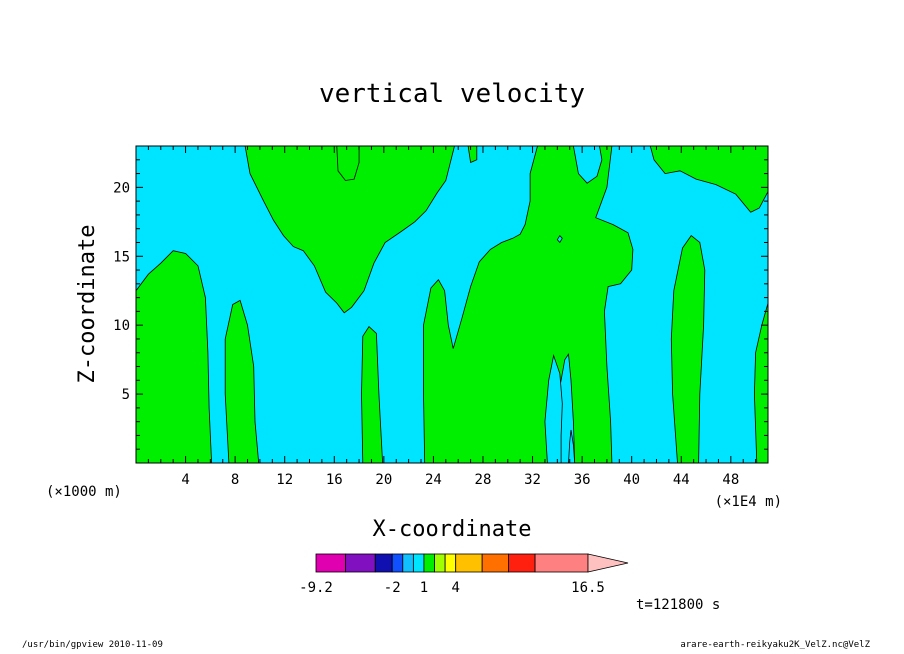  I want to click on y-tick-label: 15, so click(121, 257).